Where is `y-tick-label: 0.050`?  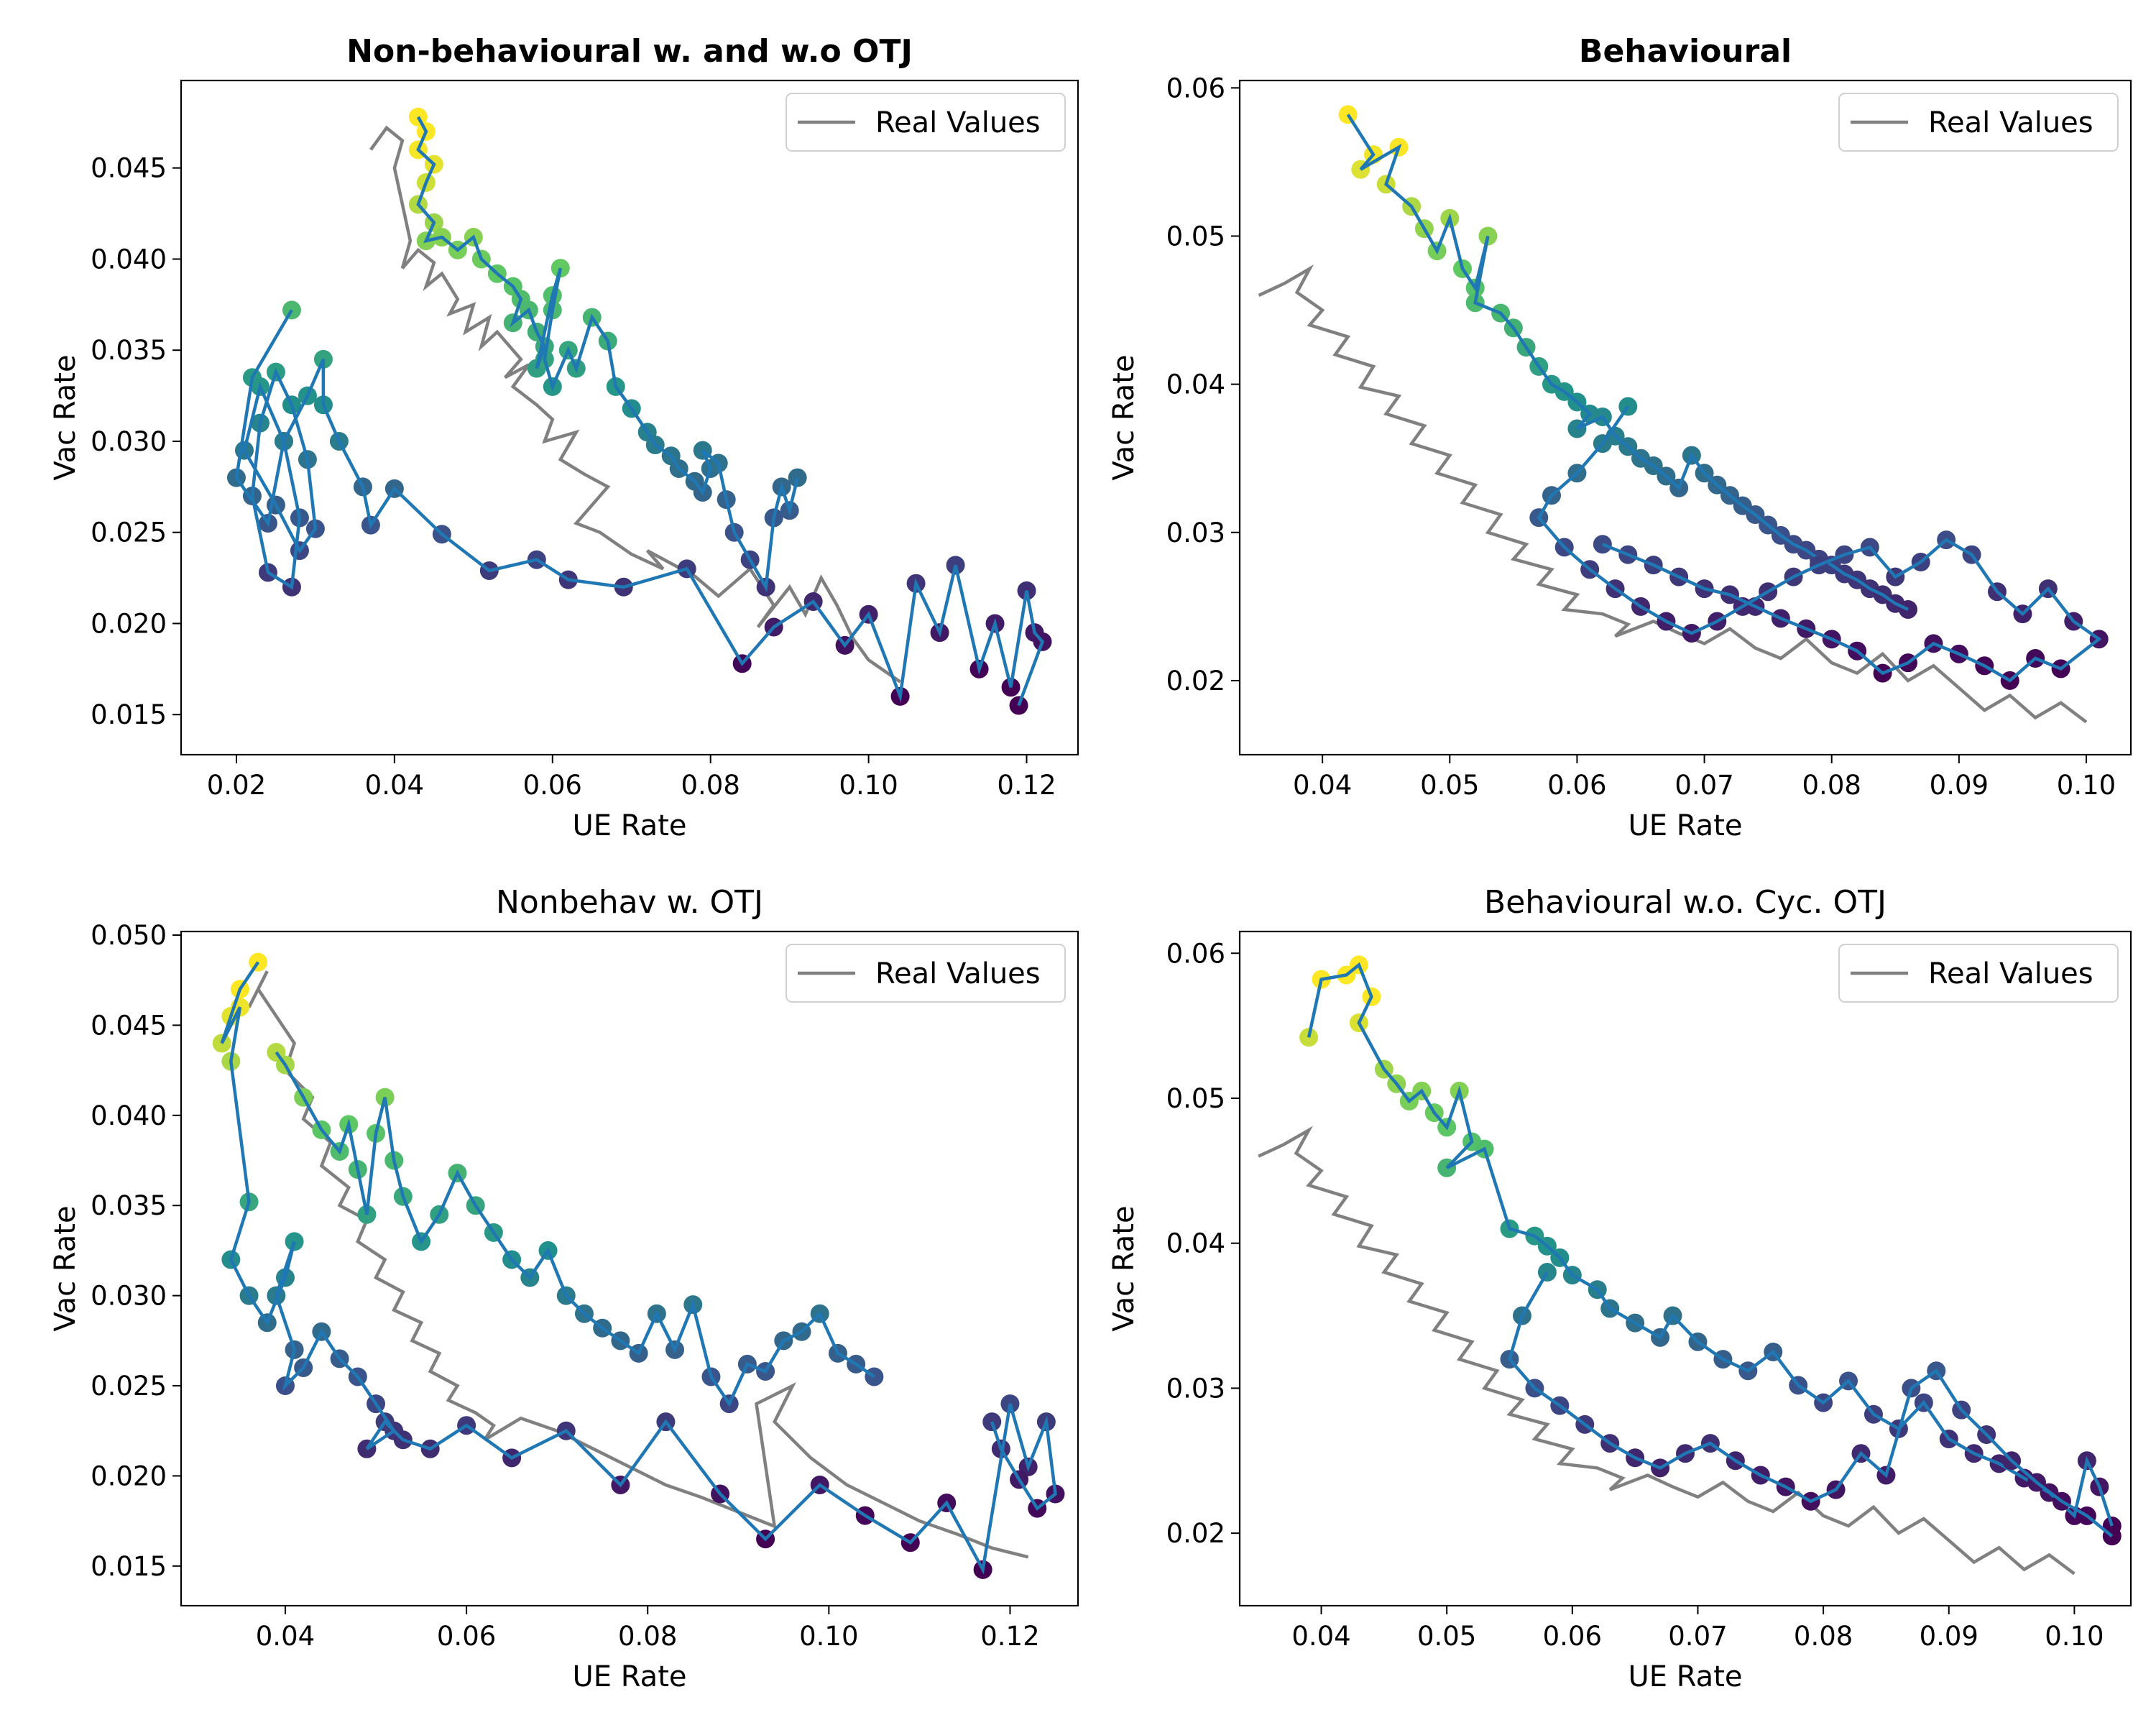 y-tick-label: 0.050 is located at coordinates (129, 935).